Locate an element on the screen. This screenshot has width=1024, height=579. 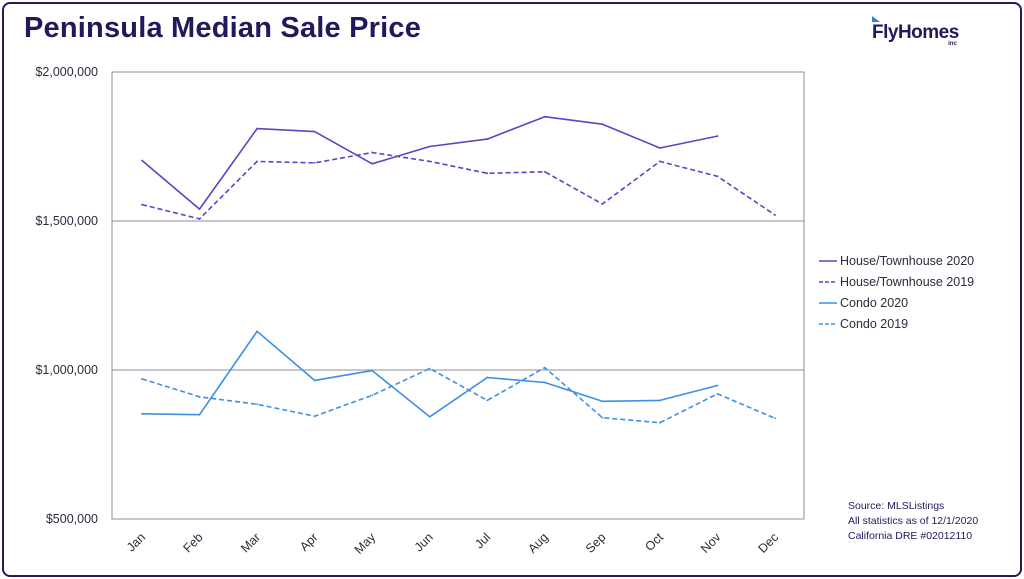
legend-item: Condo 2020 is located at coordinates (896, 302).